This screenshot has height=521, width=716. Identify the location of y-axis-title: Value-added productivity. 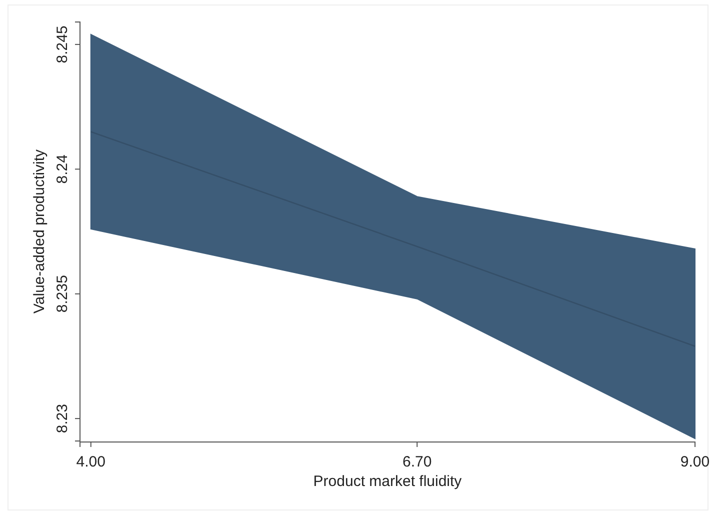
(39, 231).